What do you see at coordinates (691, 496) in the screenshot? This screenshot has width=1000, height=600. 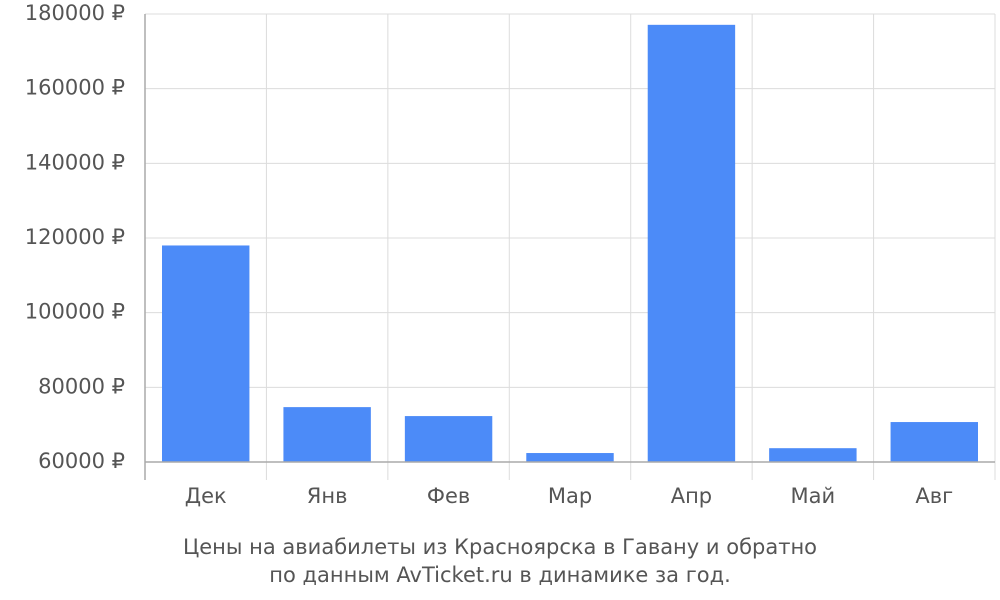 I see `x-tick-label: Апр` at bounding box center [691, 496].